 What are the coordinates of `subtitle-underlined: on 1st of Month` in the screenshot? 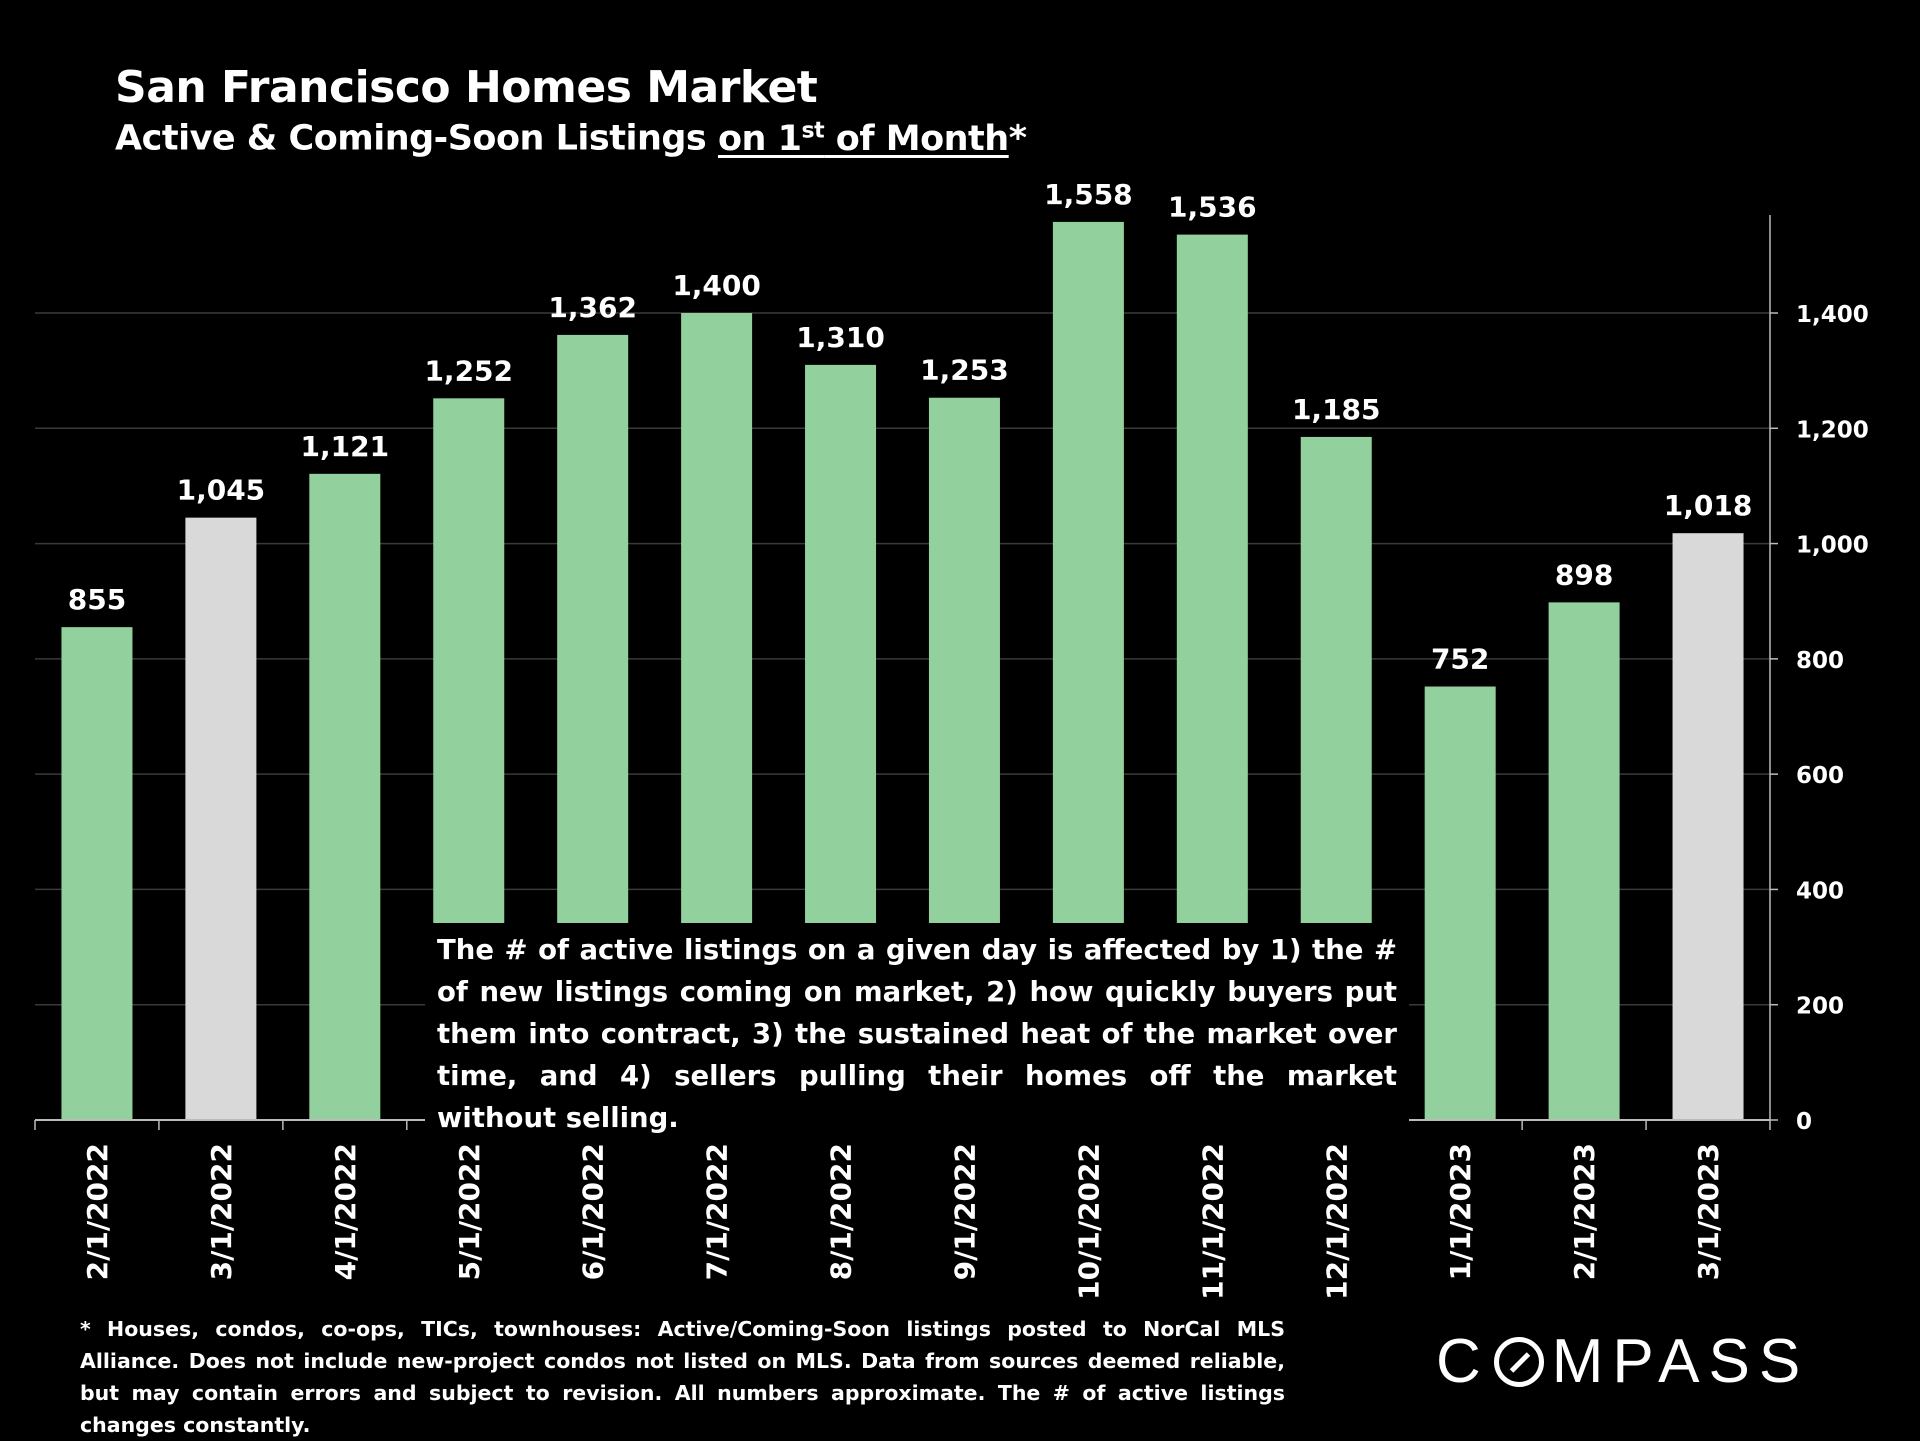 It's located at (863, 138).